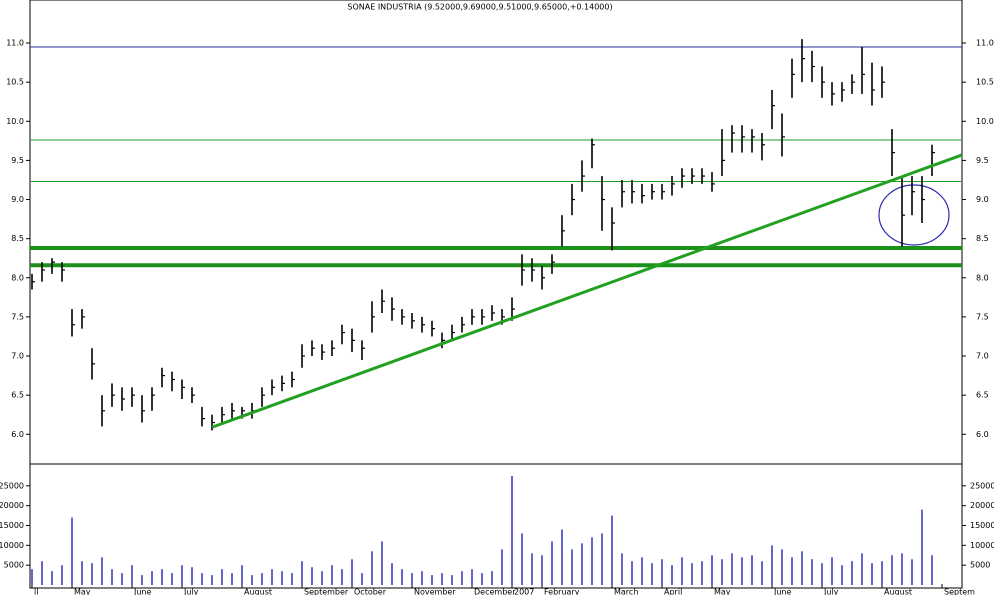 The height and width of the screenshot is (595, 994). I want to click on y-tick-label: 9.5, so click(17, 160).